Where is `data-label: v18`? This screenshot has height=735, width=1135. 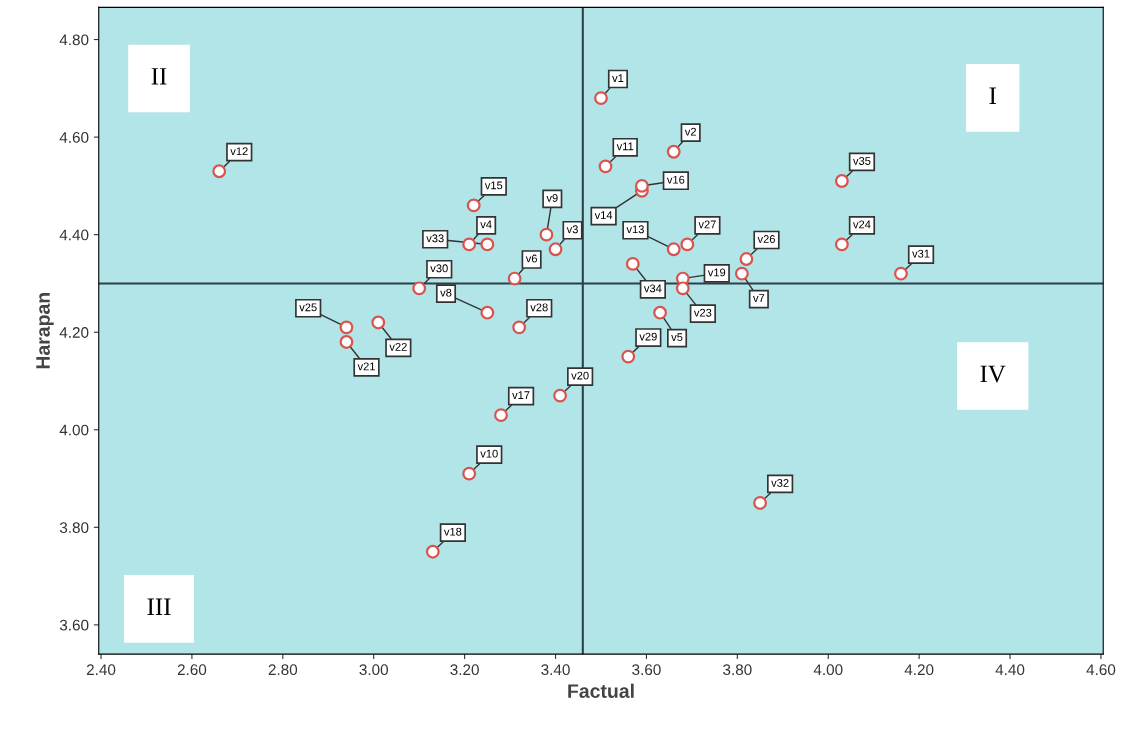
data-label: v18 is located at coordinates (452, 531).